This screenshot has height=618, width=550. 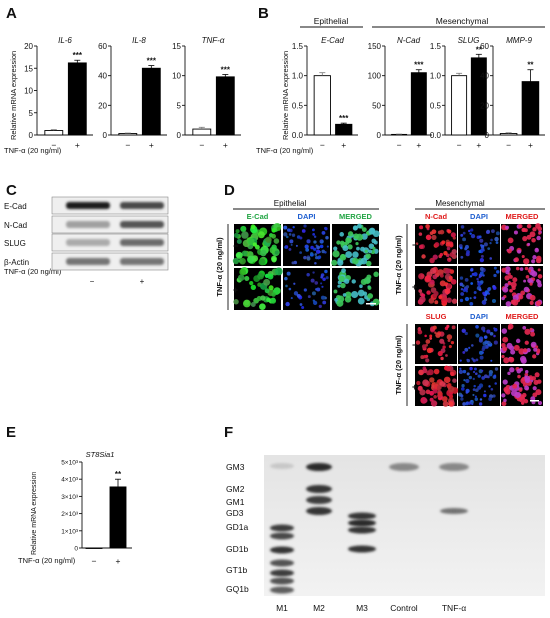 I want to click on panel-b-slug-bar-treated, so click(x=478, y=96).